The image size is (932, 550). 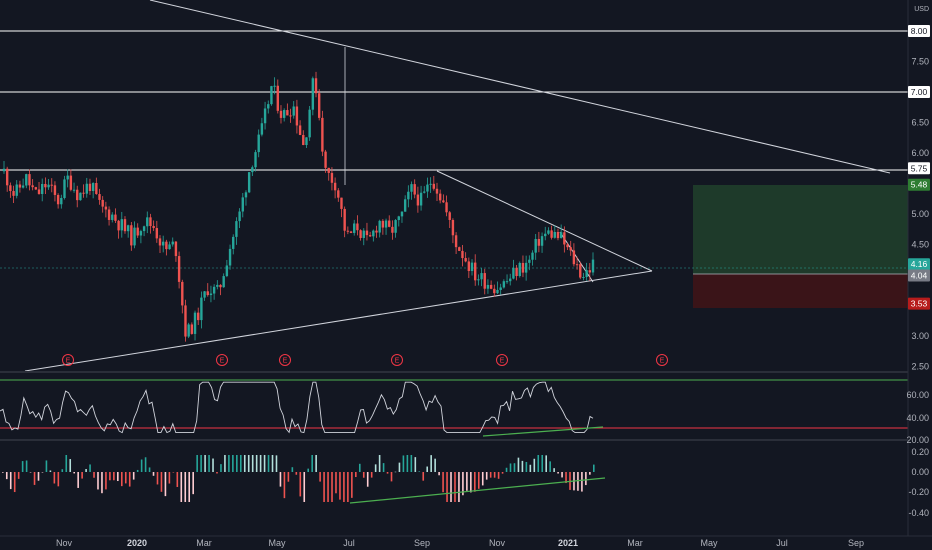 I want to click on rsi-tick-label: 20.00, so click(x=917, y=440).